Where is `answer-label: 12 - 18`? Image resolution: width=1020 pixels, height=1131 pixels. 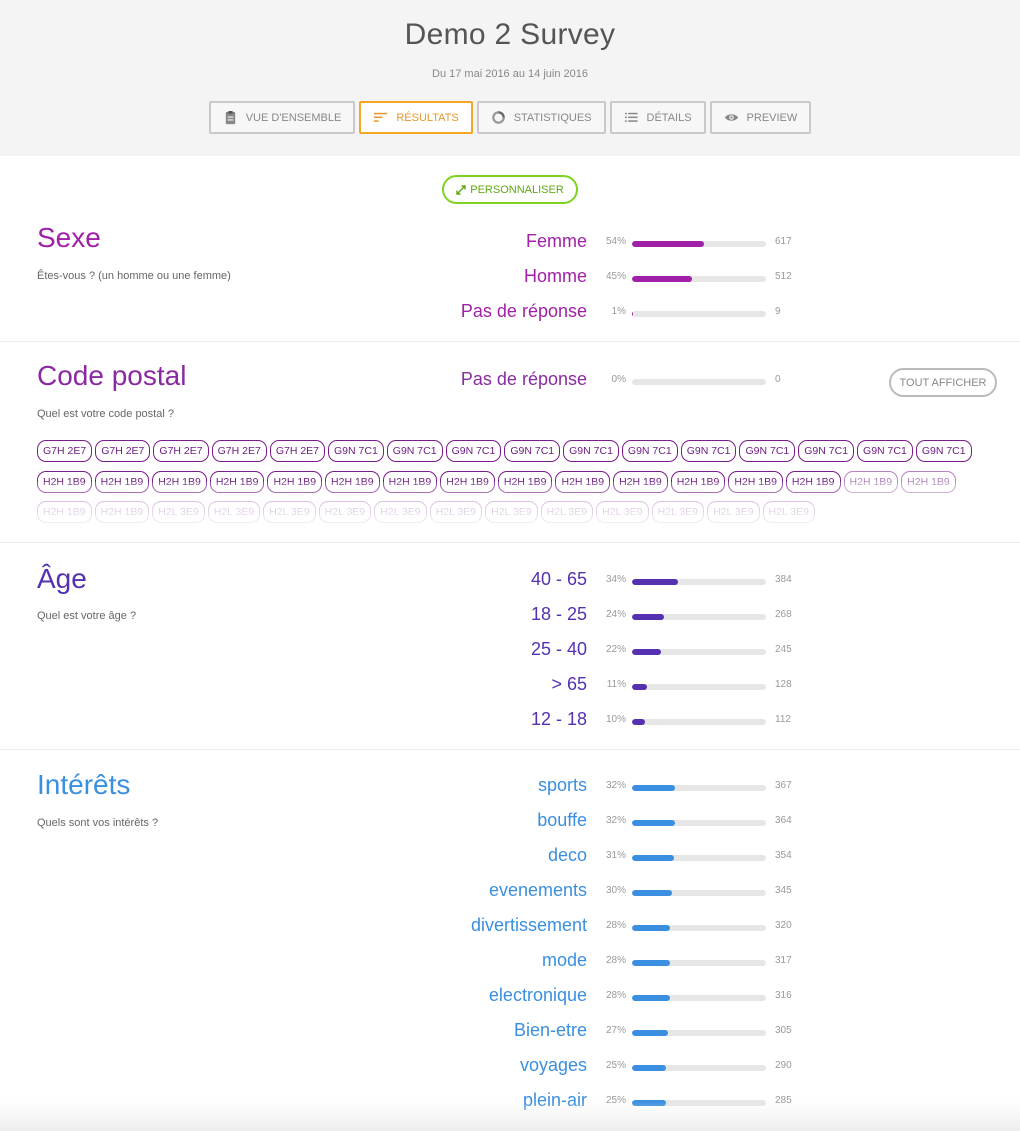
answer-label: 12 - 18 is located at coordinates (558, 719).